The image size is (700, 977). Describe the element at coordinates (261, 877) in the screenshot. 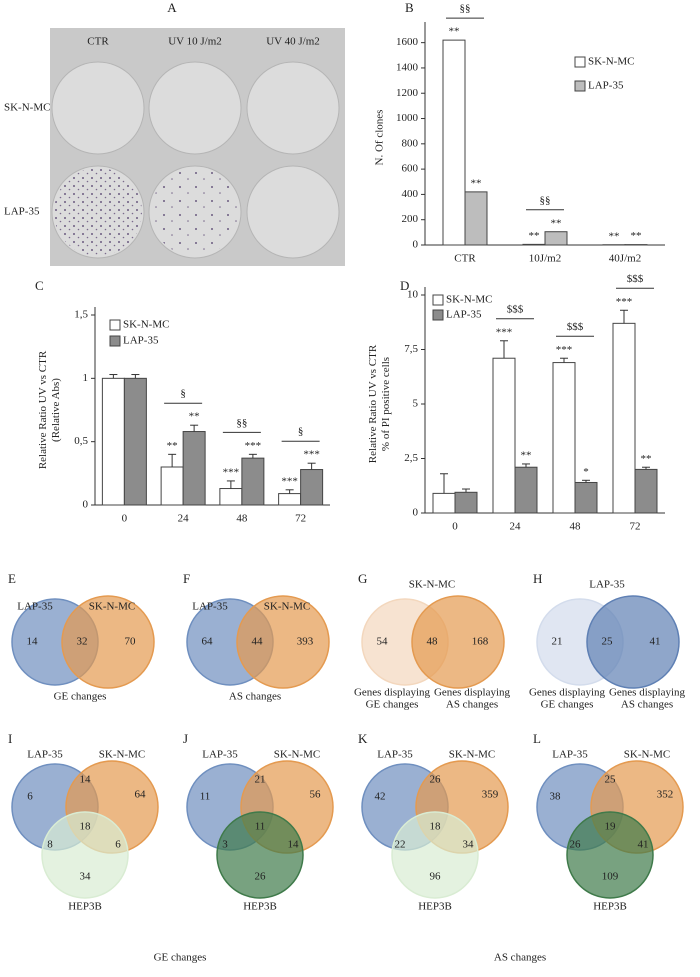

I see `region-count: 26` at that location.